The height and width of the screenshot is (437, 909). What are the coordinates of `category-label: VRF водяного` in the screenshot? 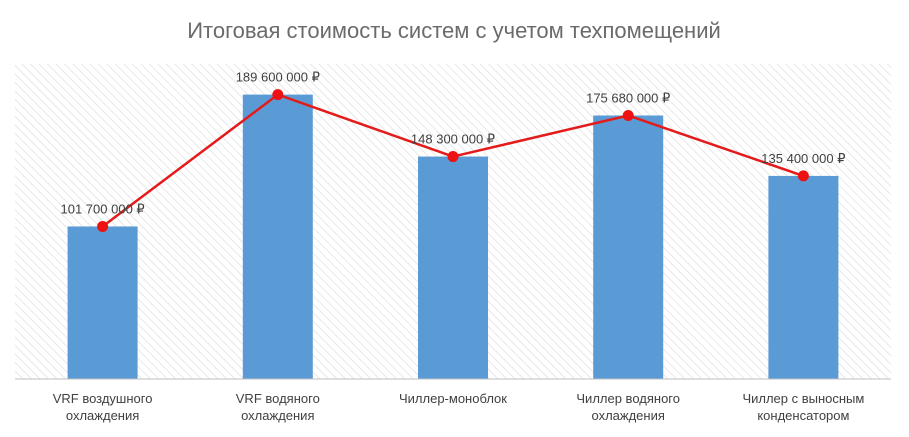 It's located at (278, 398).